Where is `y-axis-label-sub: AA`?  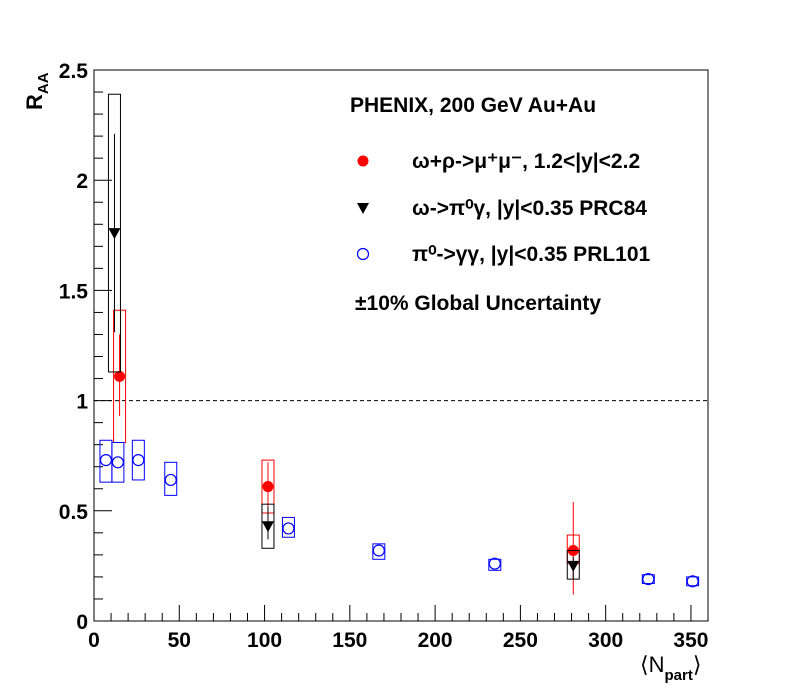
y-axis-label-sub: AA is located at coordinates (43, 83).